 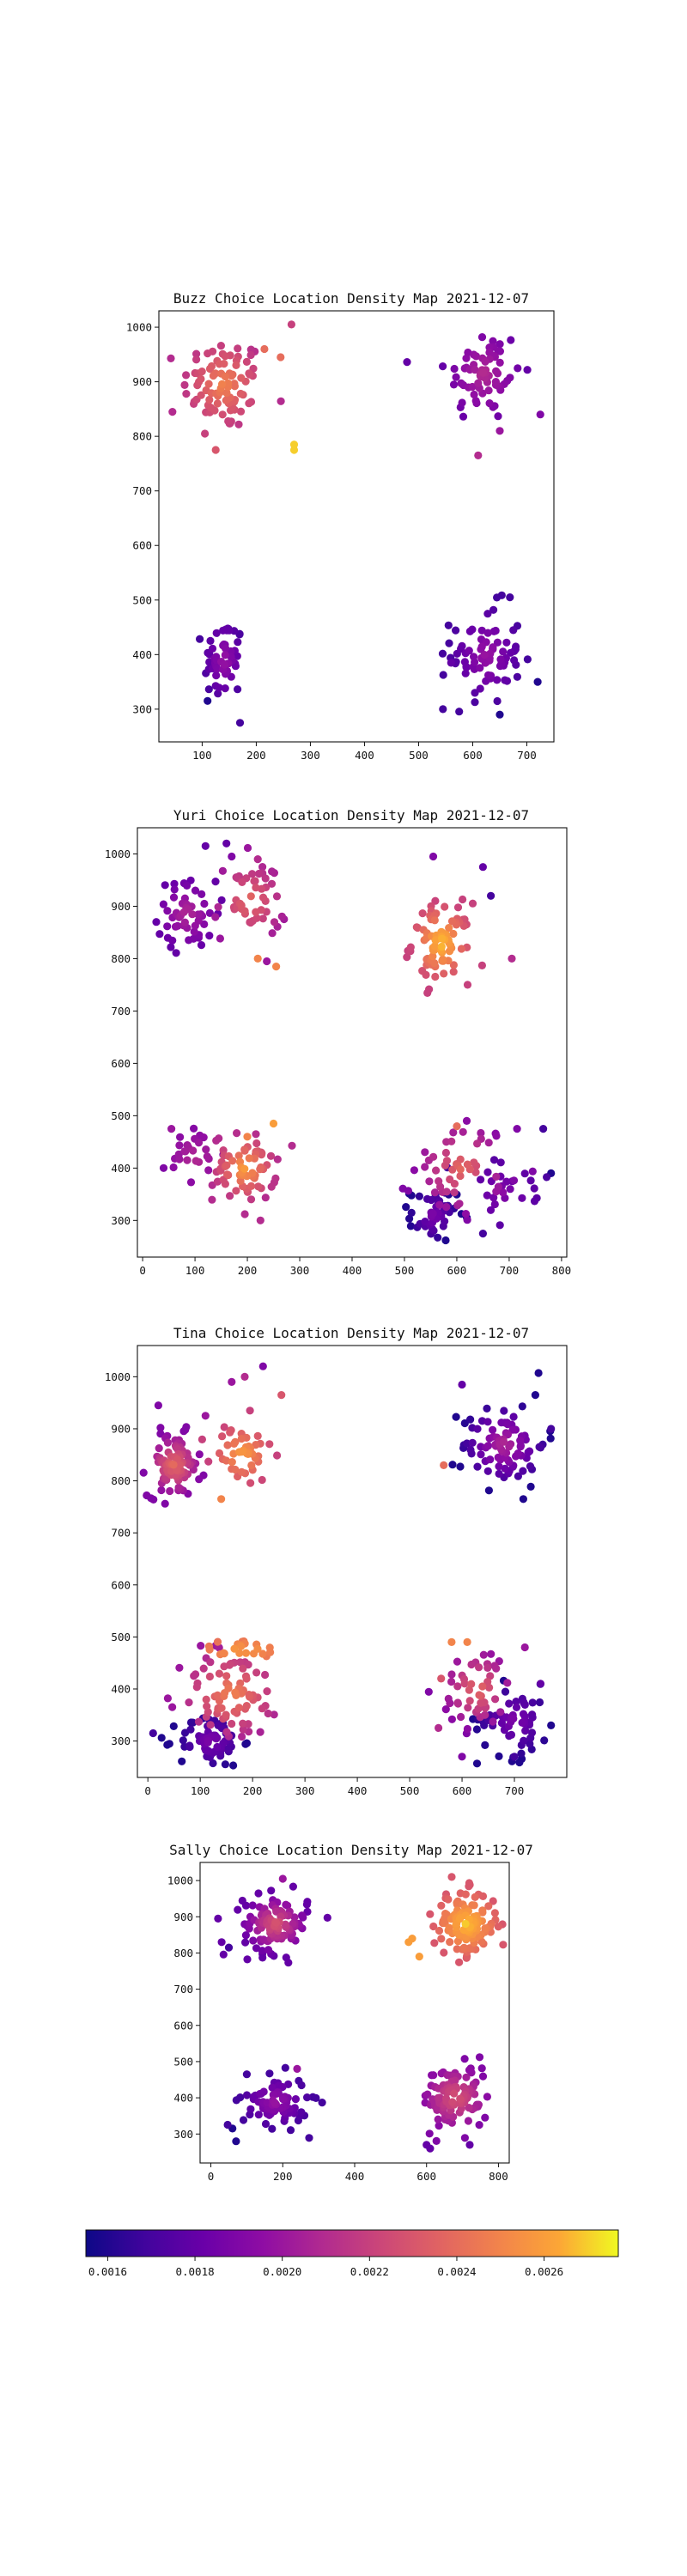 I want to click on y-tick-label: 800, so click(x=121, y=1481).